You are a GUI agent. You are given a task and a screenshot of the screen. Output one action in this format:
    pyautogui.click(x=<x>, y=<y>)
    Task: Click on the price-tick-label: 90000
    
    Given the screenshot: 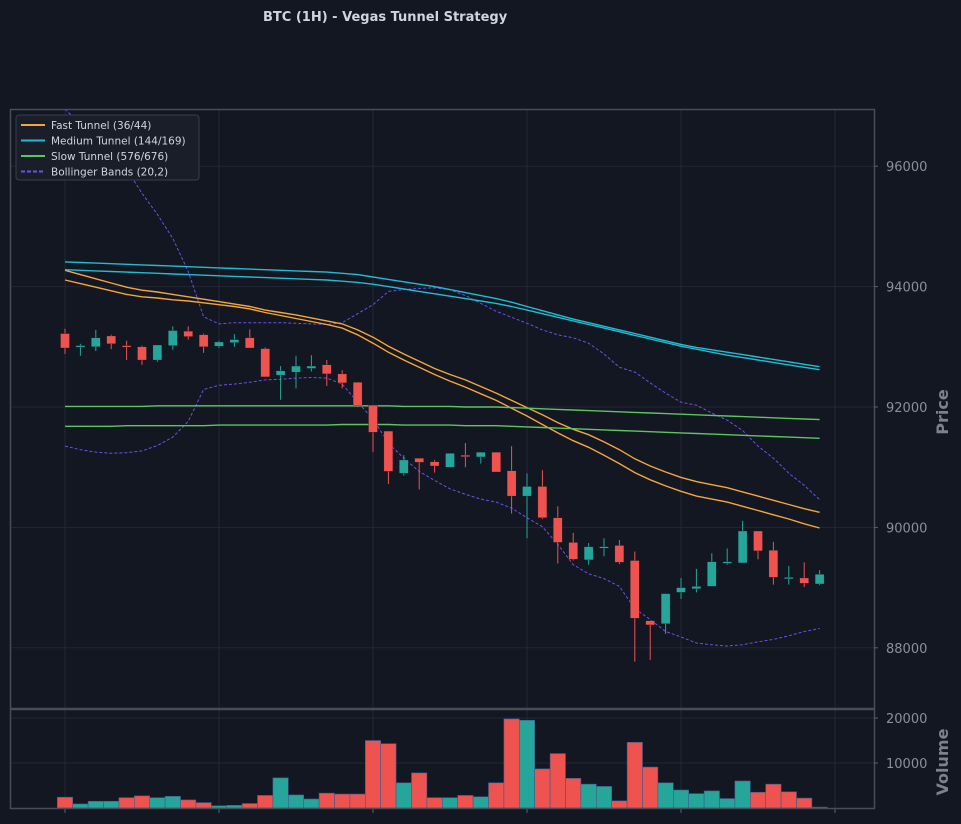 What is the action you would take?
    pyautogui.click(x=906, y=528)
    